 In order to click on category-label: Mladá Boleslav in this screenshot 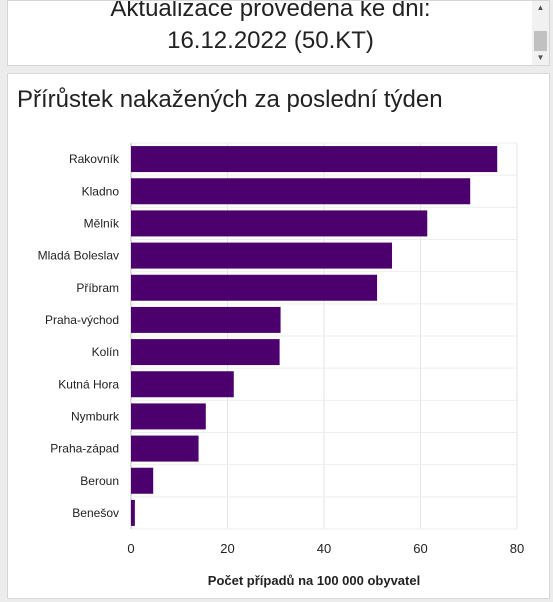, I will do `click(78, 256)`.